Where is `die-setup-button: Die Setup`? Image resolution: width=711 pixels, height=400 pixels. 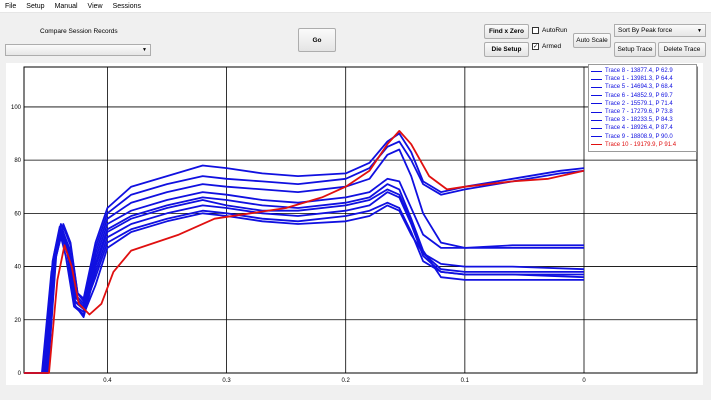
die-setup-button: Die Setup is located at coordinates (506, 49).